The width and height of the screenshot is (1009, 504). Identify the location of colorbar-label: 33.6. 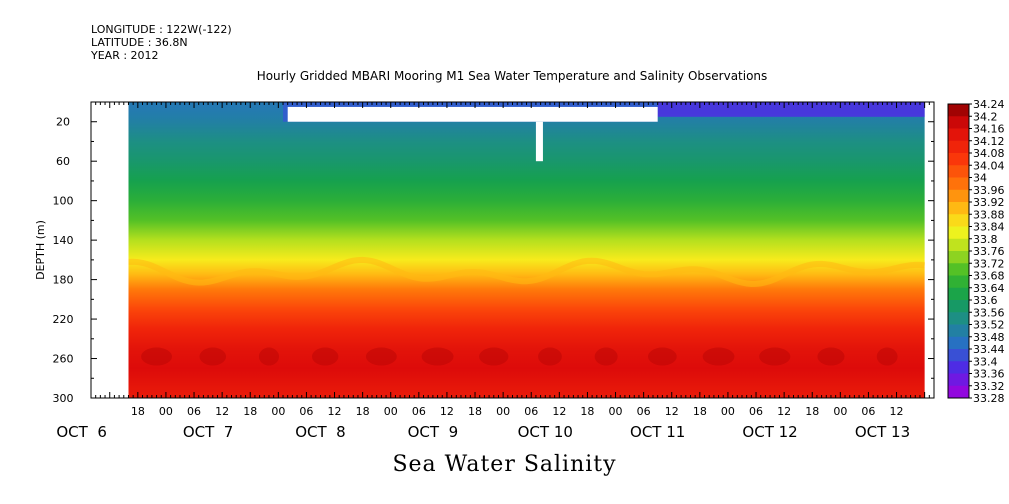
(985, 300).